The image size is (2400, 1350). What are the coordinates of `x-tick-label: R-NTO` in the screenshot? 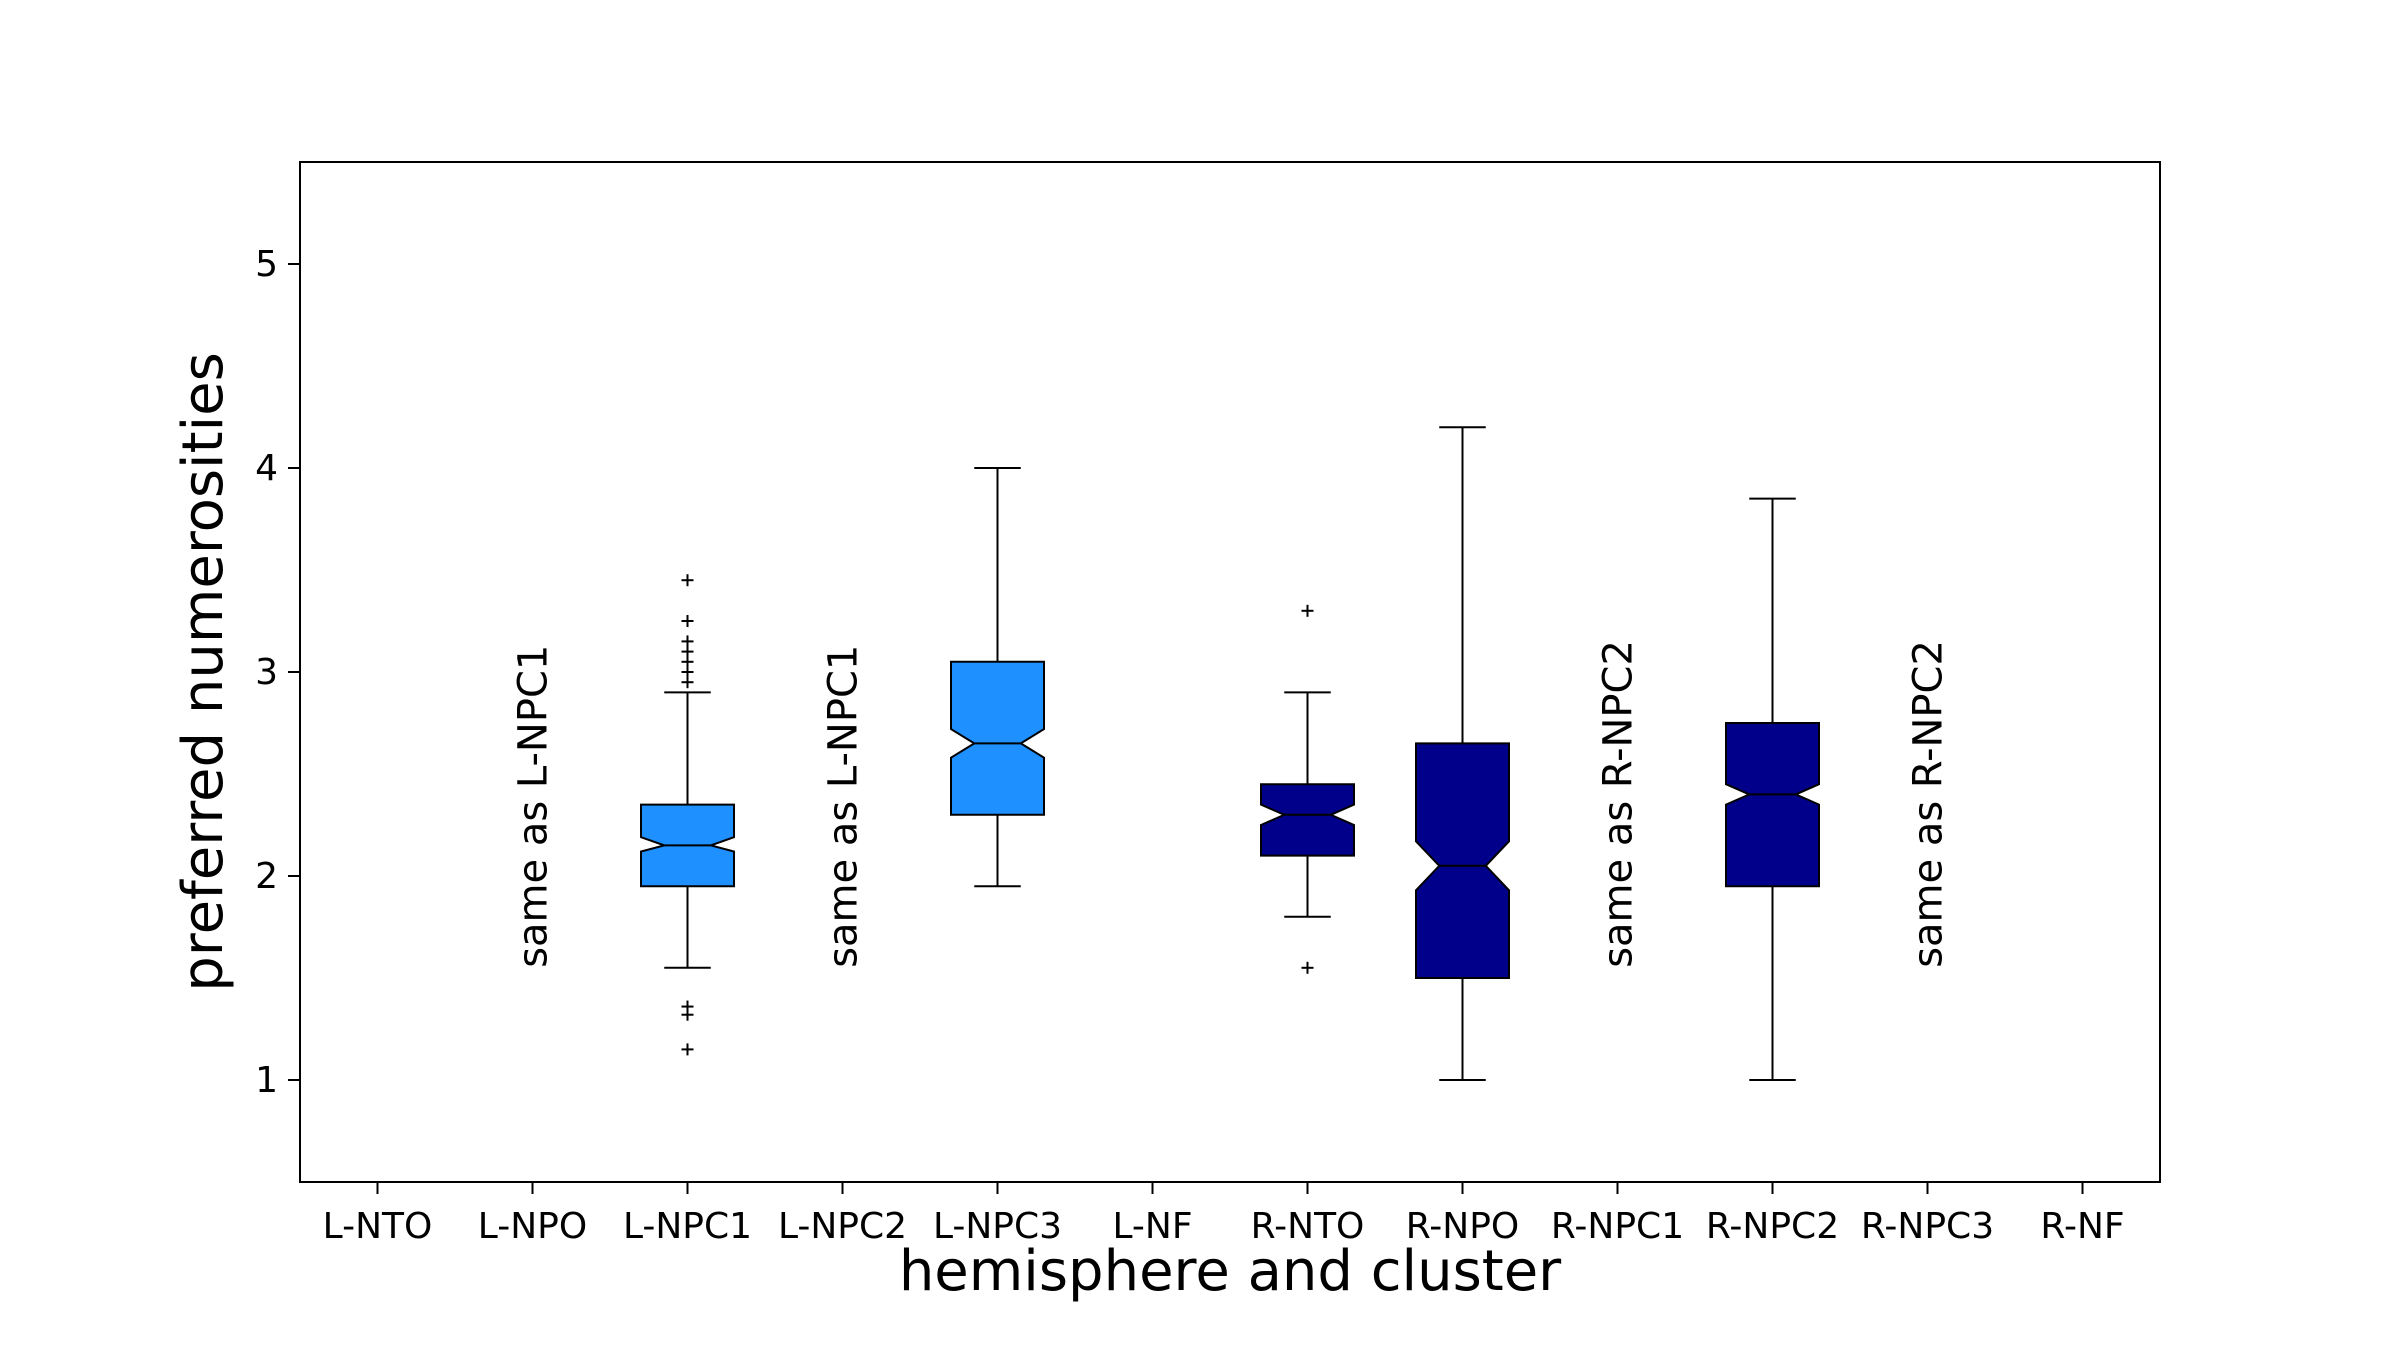 It's located at (1308, 1226).